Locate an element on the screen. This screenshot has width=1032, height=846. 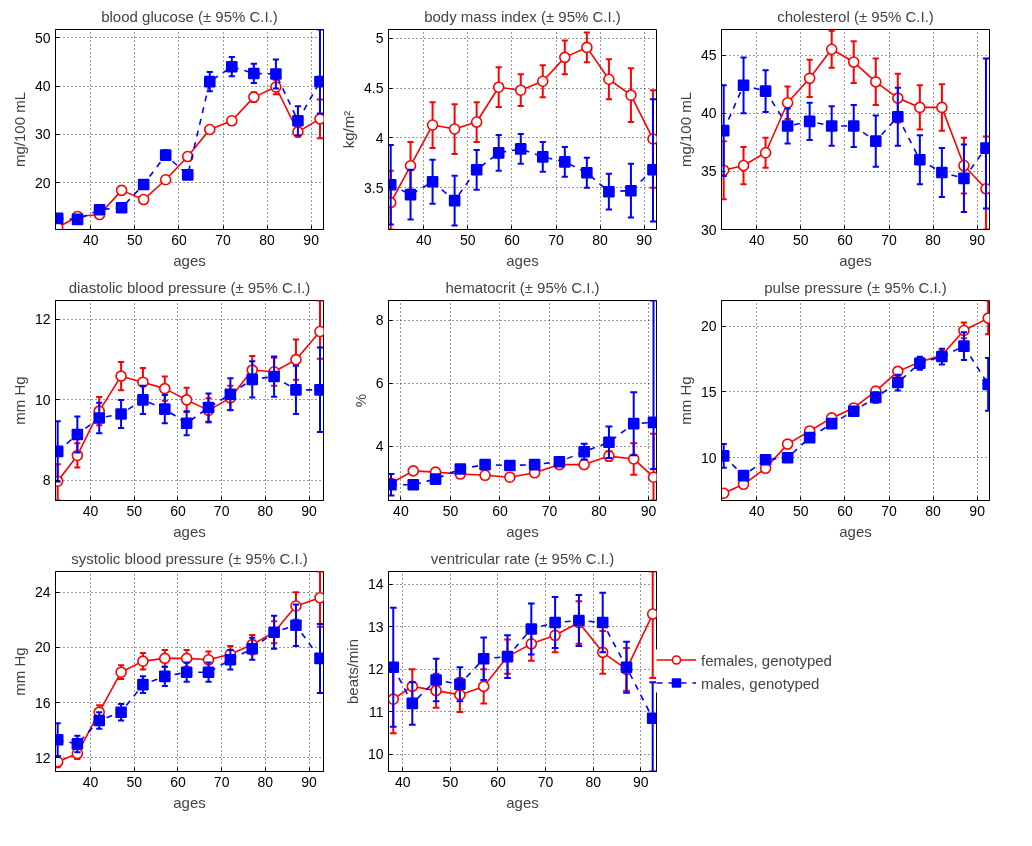
y-tick-label: 50 is located at coordinates (42, 37).